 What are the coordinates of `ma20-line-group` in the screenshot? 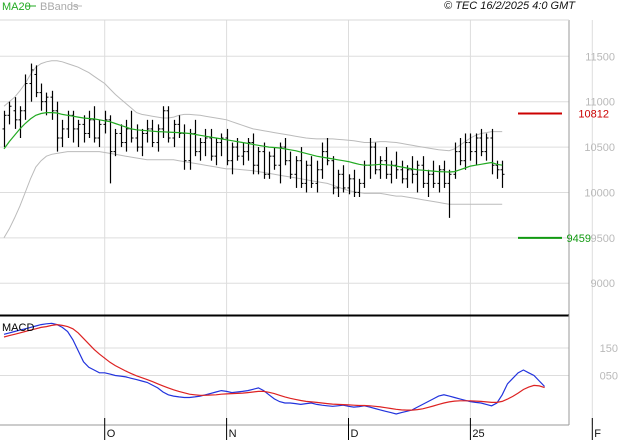 It's located at (253, 142).